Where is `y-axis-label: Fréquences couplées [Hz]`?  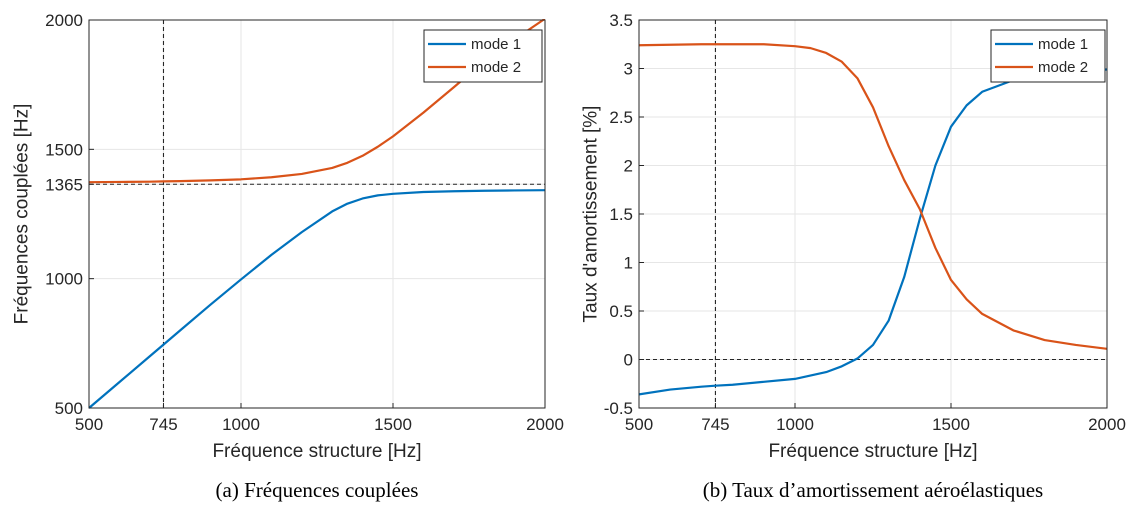 y-axis-label: Fréquences couplées [Hz] is located at coordinates (22, 214).